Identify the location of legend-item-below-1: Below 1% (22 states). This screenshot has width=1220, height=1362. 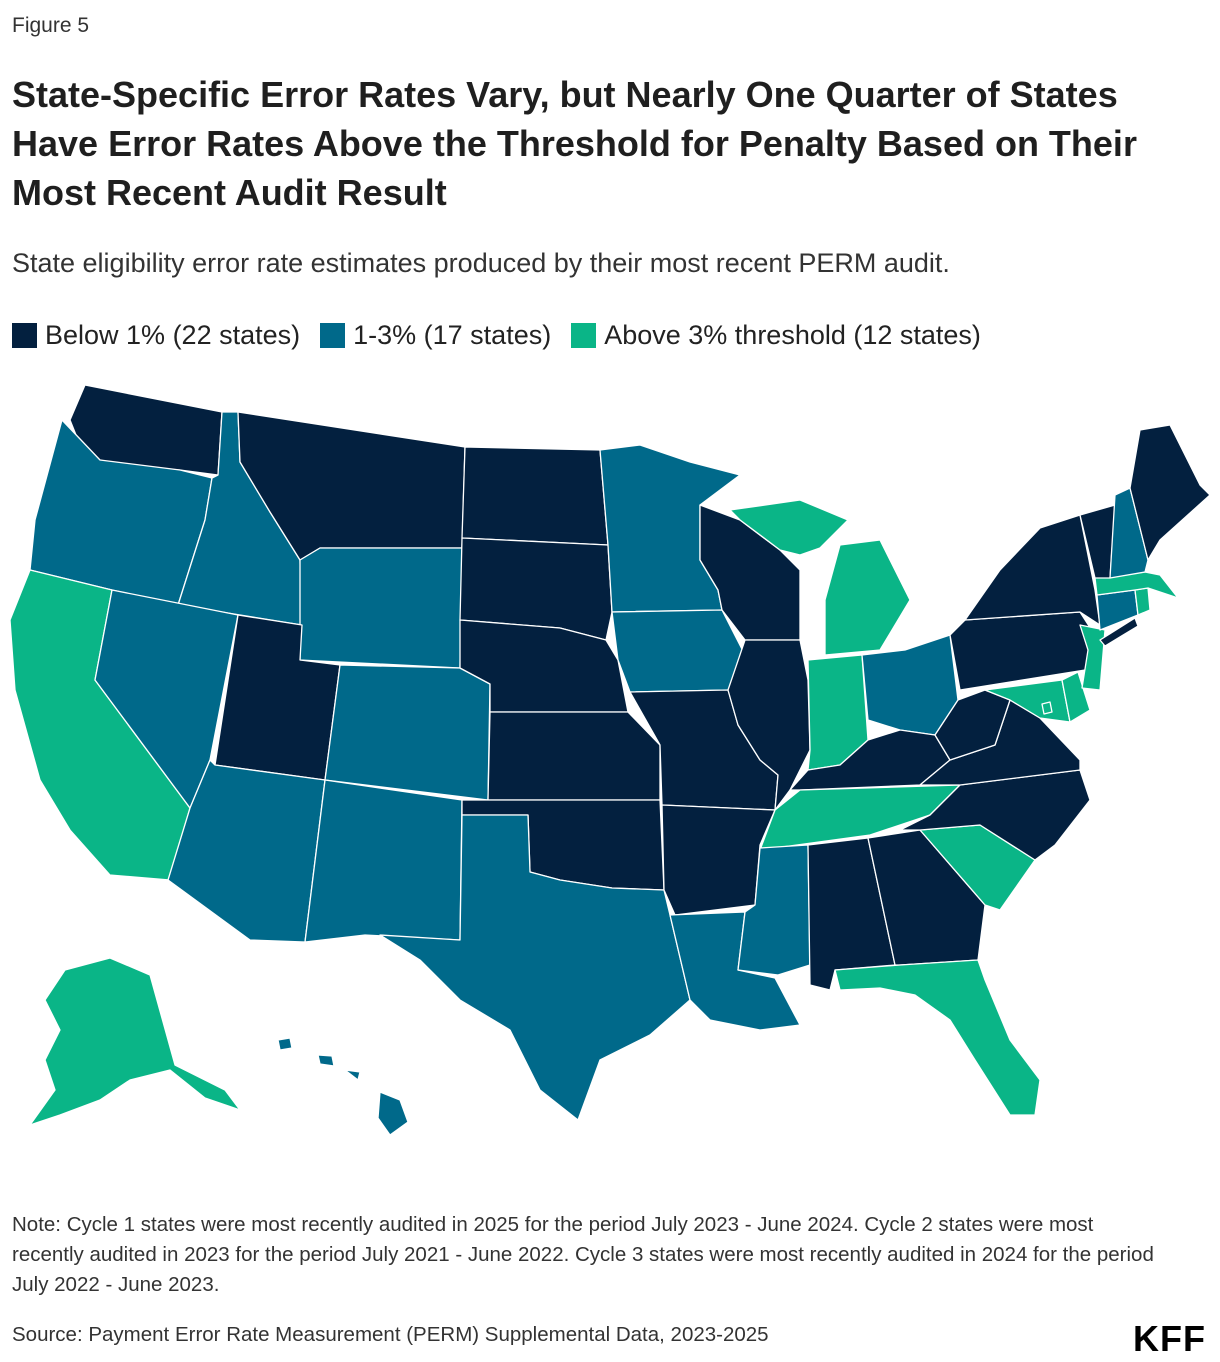
(156, 335).